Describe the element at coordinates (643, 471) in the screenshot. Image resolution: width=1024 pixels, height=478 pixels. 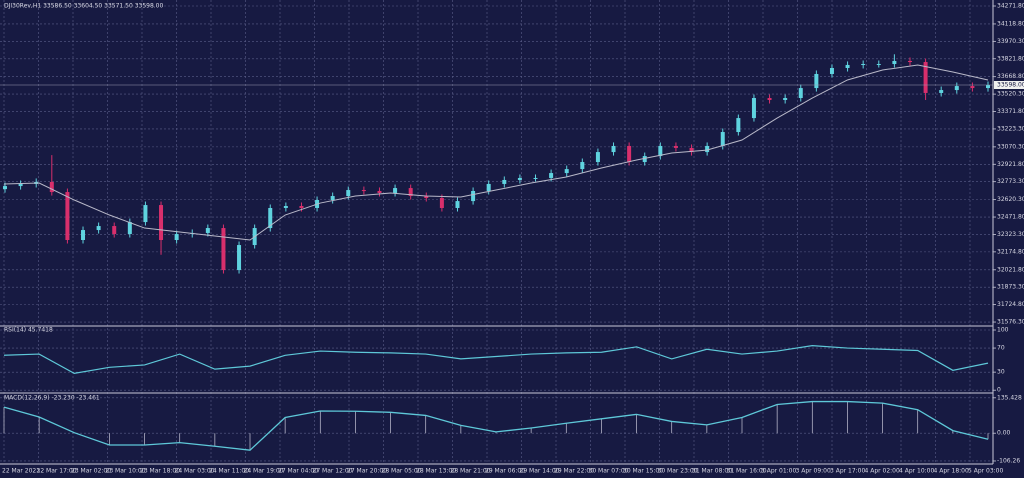
I see `x-tick-label: 30 Mar 15:00` at that location.